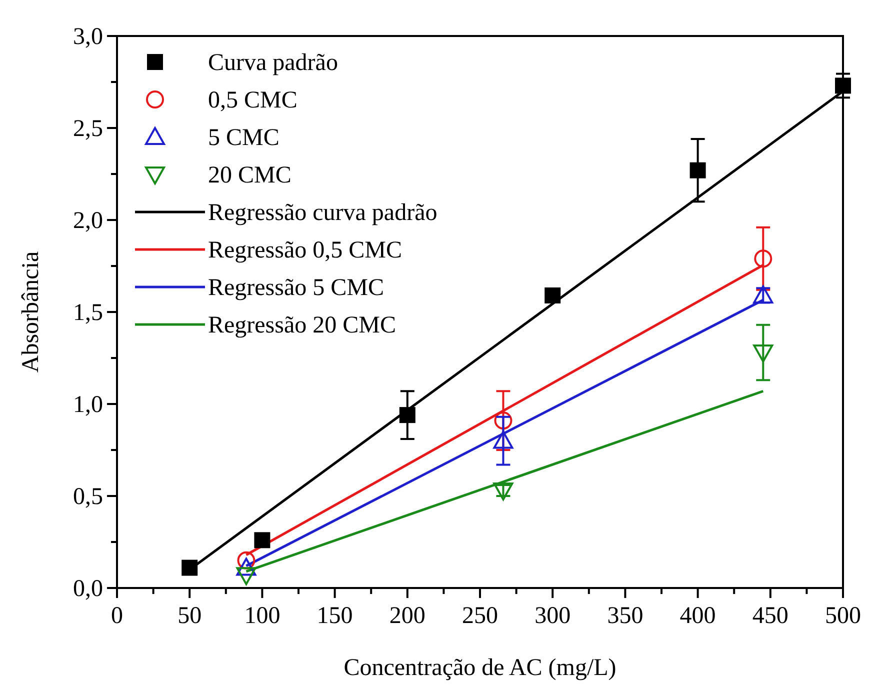 The height and width of the screenshot is (693, 872). I want to click on x-tick-label: 250, so click(480, 616).